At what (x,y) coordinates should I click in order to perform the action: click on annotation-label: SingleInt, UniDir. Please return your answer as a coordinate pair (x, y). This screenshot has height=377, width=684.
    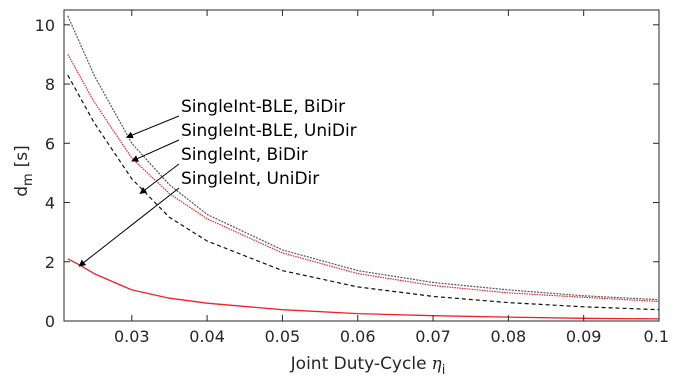
    Looking at the image, I should click on (250, 179).